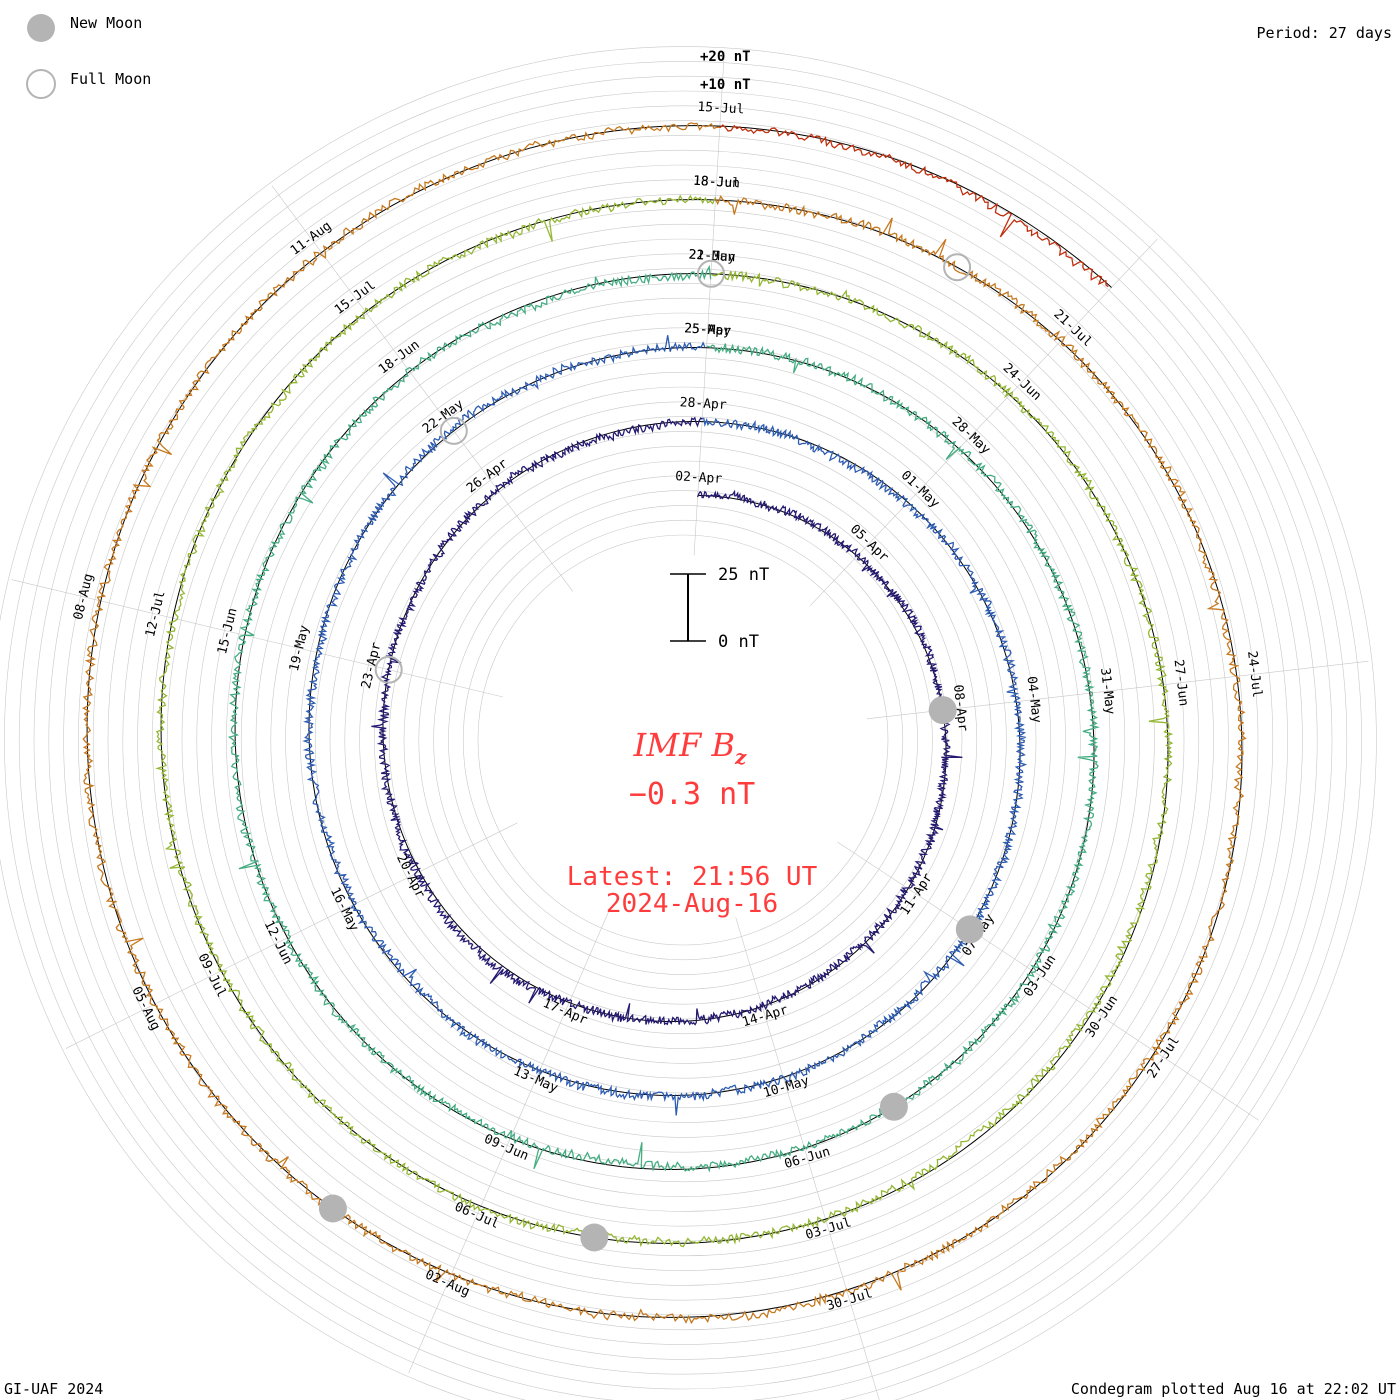  I want to click on date-tick-label: 19-May, so click(300, 648).